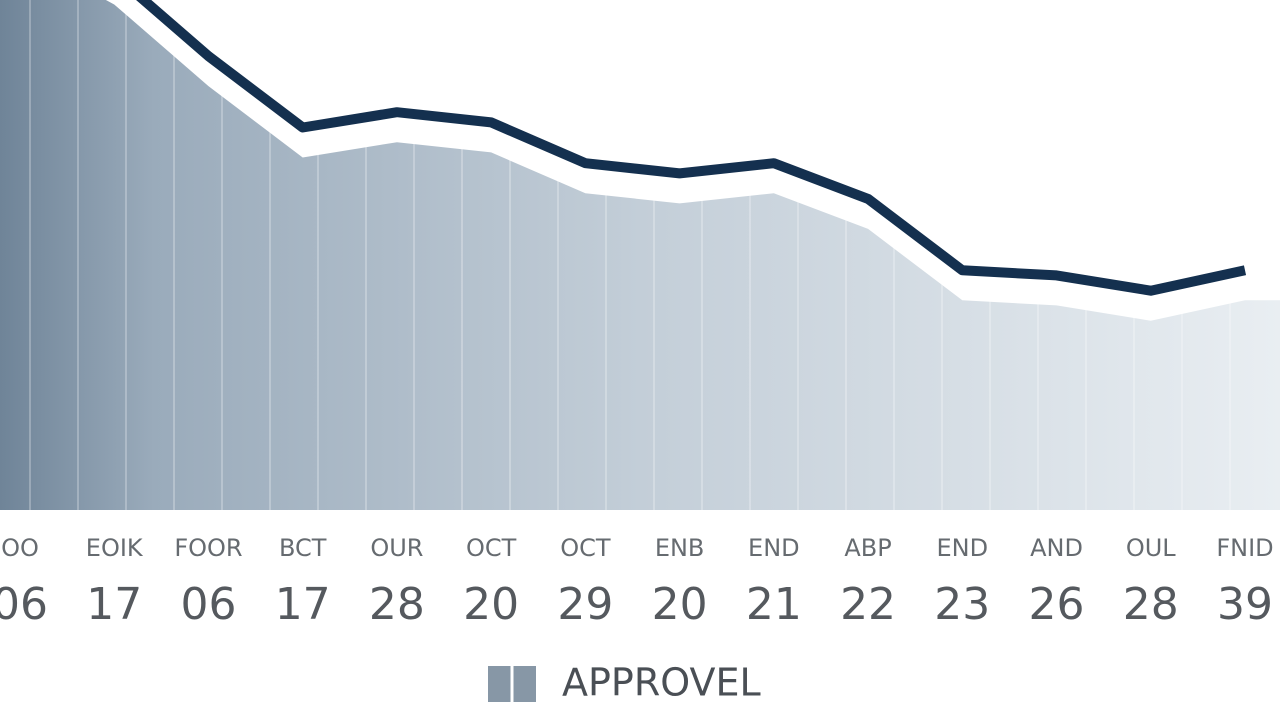 This screenshot has width=1280, height=720. I want to click on x-tick-number: 23, so click(962, 604).